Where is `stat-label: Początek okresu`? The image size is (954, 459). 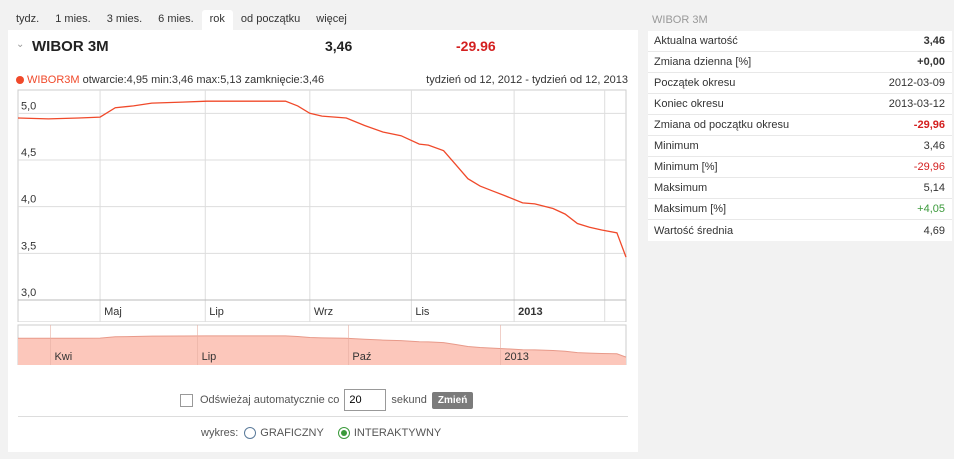 stat-label: Początek okresu is located at coordinates (695, 83).